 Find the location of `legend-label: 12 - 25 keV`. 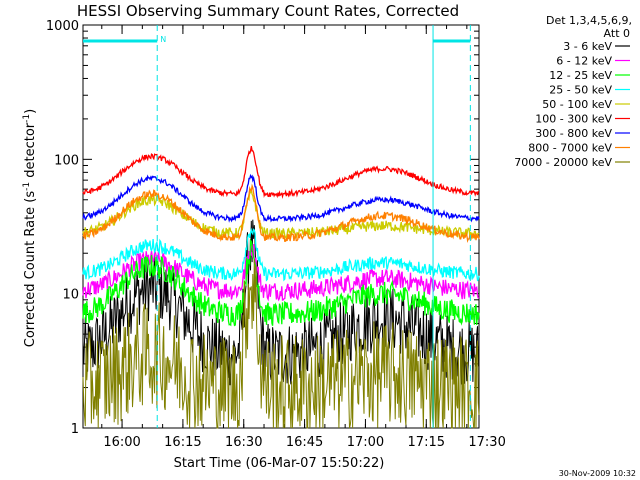

legend-label: 12 - 25 keV is located at coordinates (580, 75).